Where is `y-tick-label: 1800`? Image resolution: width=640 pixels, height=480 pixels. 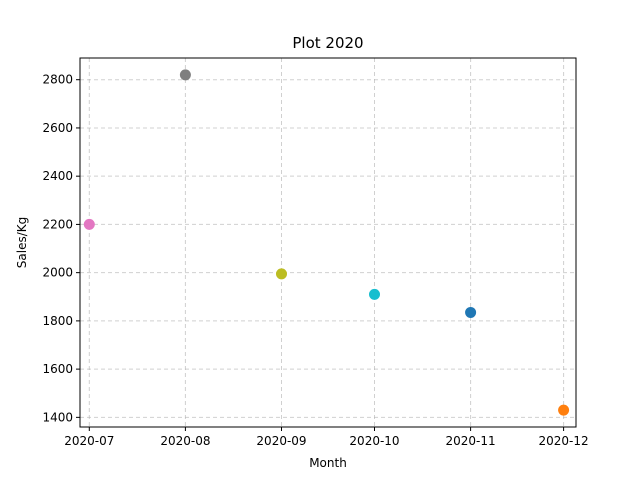 y-tick-label: 1800 is located at coordinates (57, 321).